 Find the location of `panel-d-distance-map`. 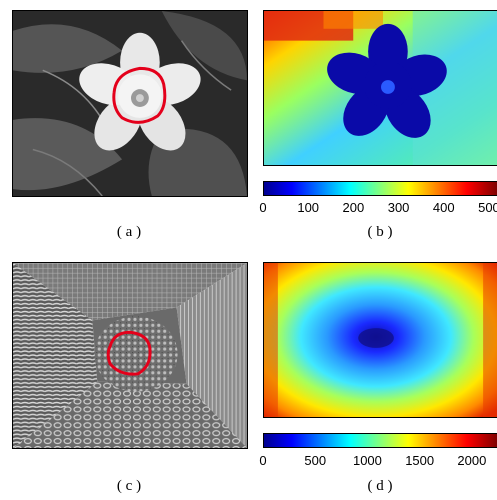

panel-d-distance-map is located at coordinates (380, 340).